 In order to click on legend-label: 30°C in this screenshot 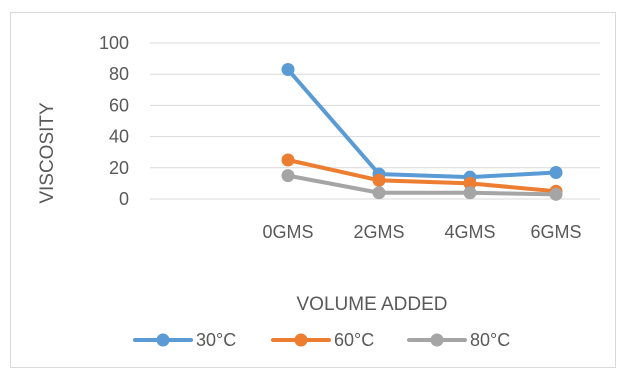, I will do `click(216, 340)`.